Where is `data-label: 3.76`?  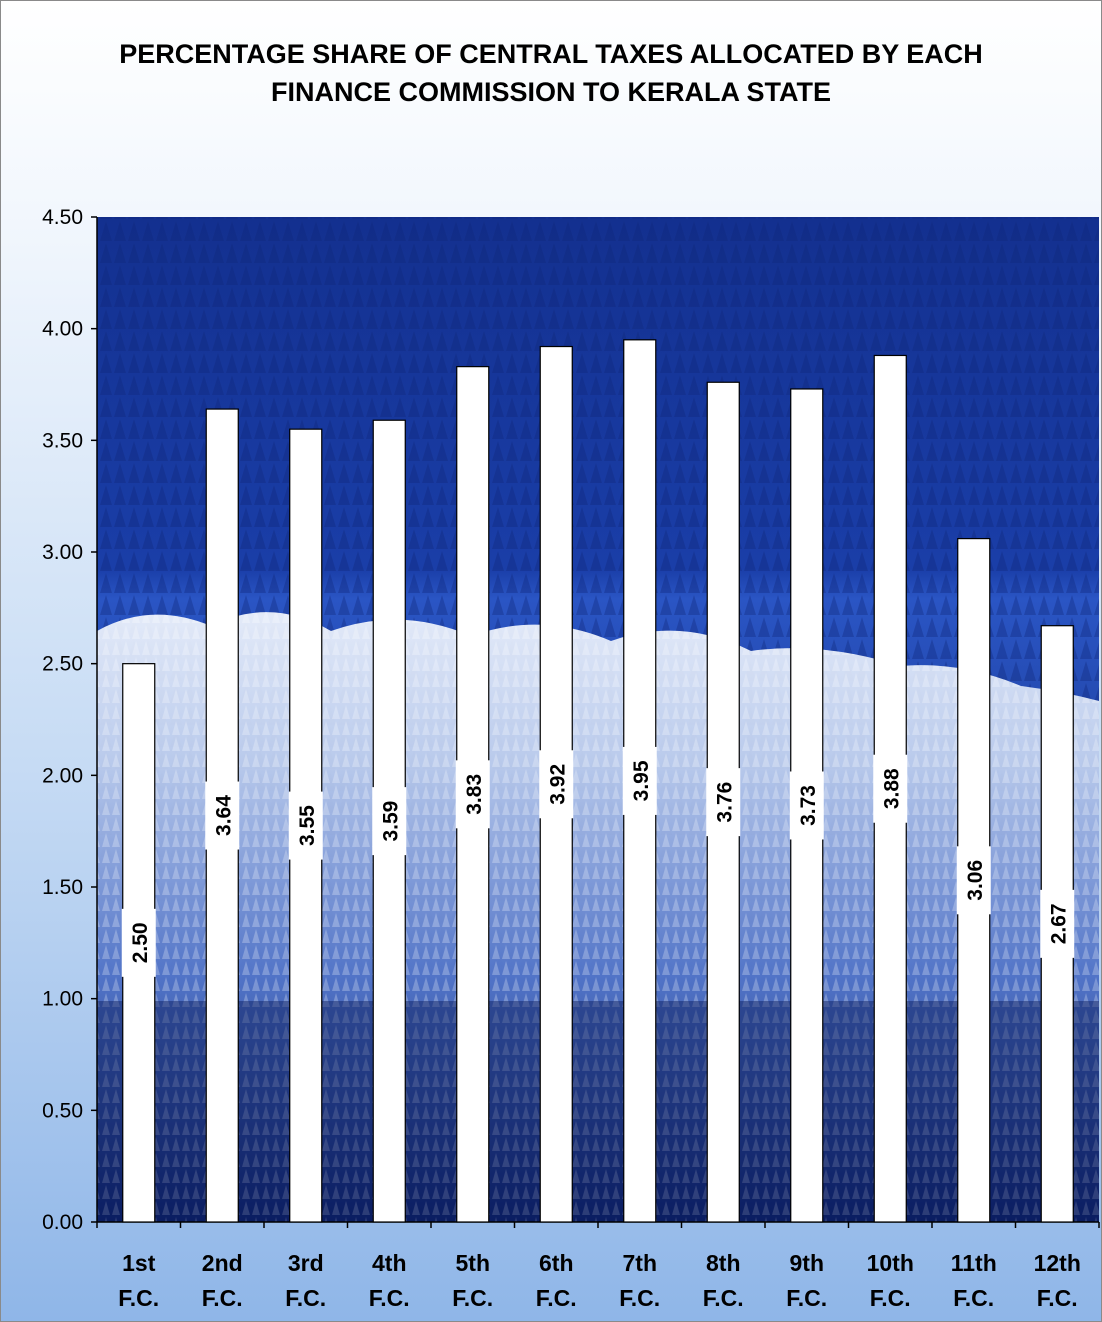 data-label: 3.76 is located at coordinates (724, 802).